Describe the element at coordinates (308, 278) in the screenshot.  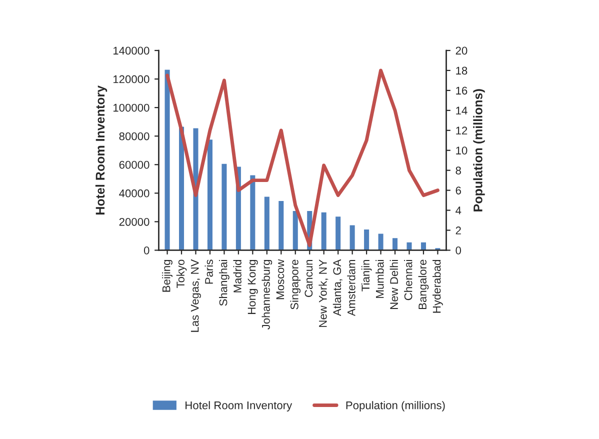
I see `x-tick-label: Cancun` at that location.